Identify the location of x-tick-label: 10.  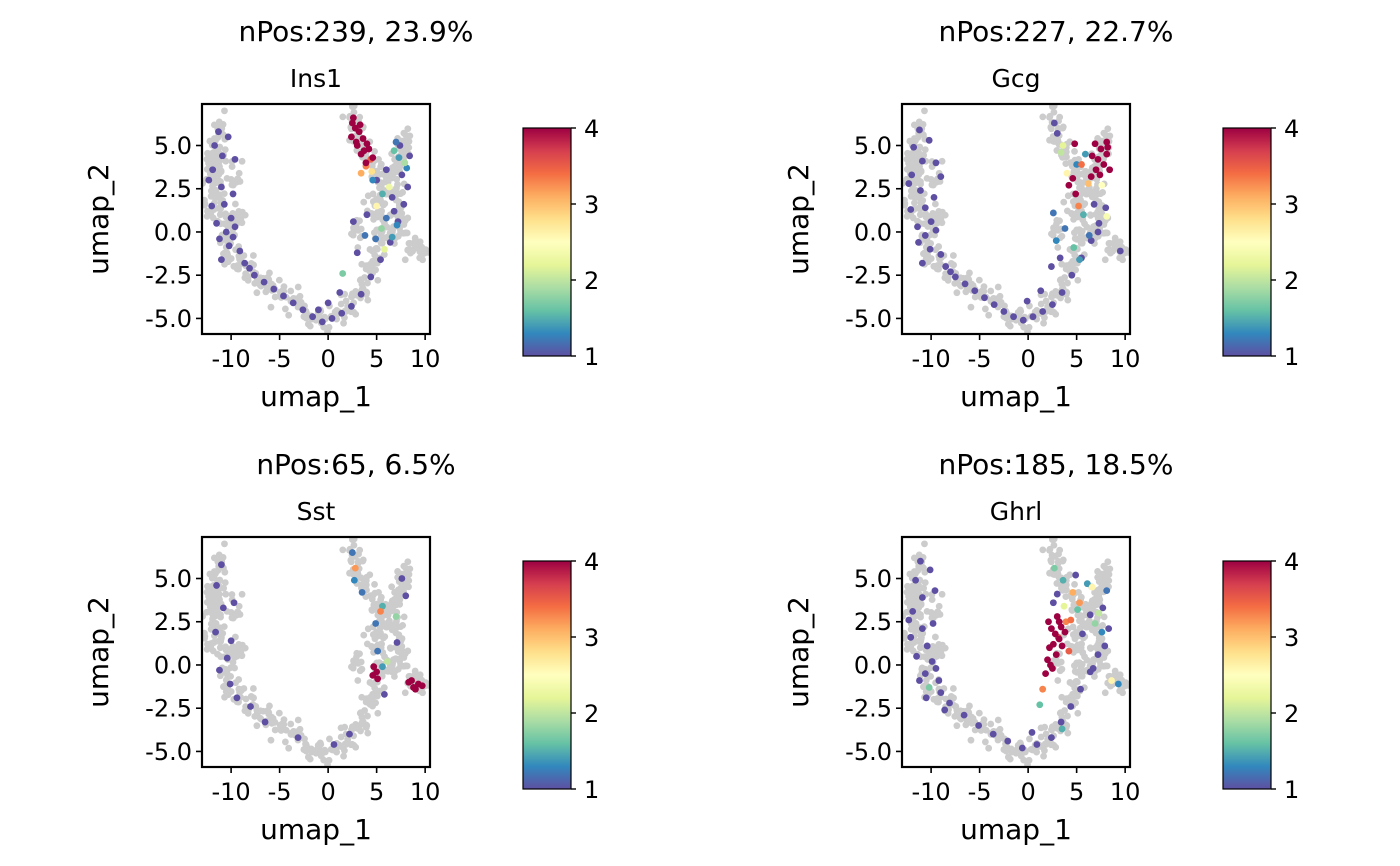
(425, 792).